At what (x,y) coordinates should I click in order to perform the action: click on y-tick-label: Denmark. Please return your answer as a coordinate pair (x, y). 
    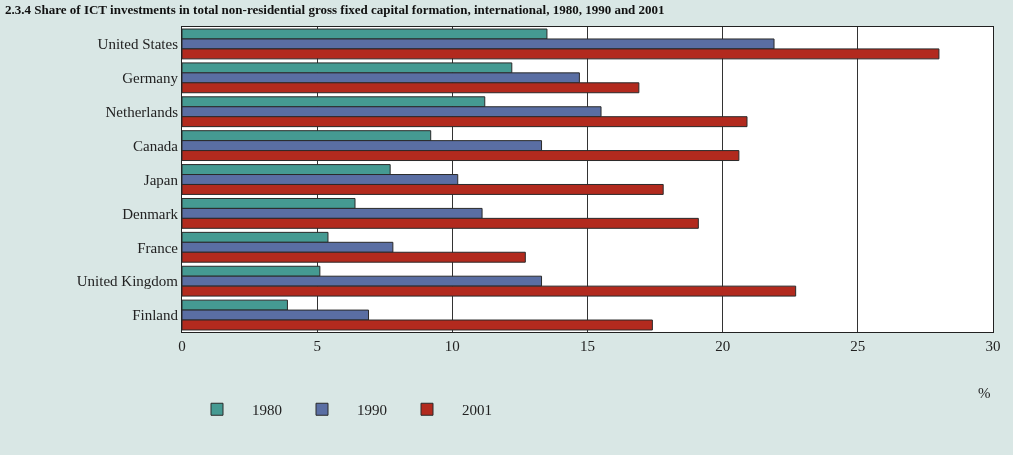
    Looking at the image, I should click on (150, 213).